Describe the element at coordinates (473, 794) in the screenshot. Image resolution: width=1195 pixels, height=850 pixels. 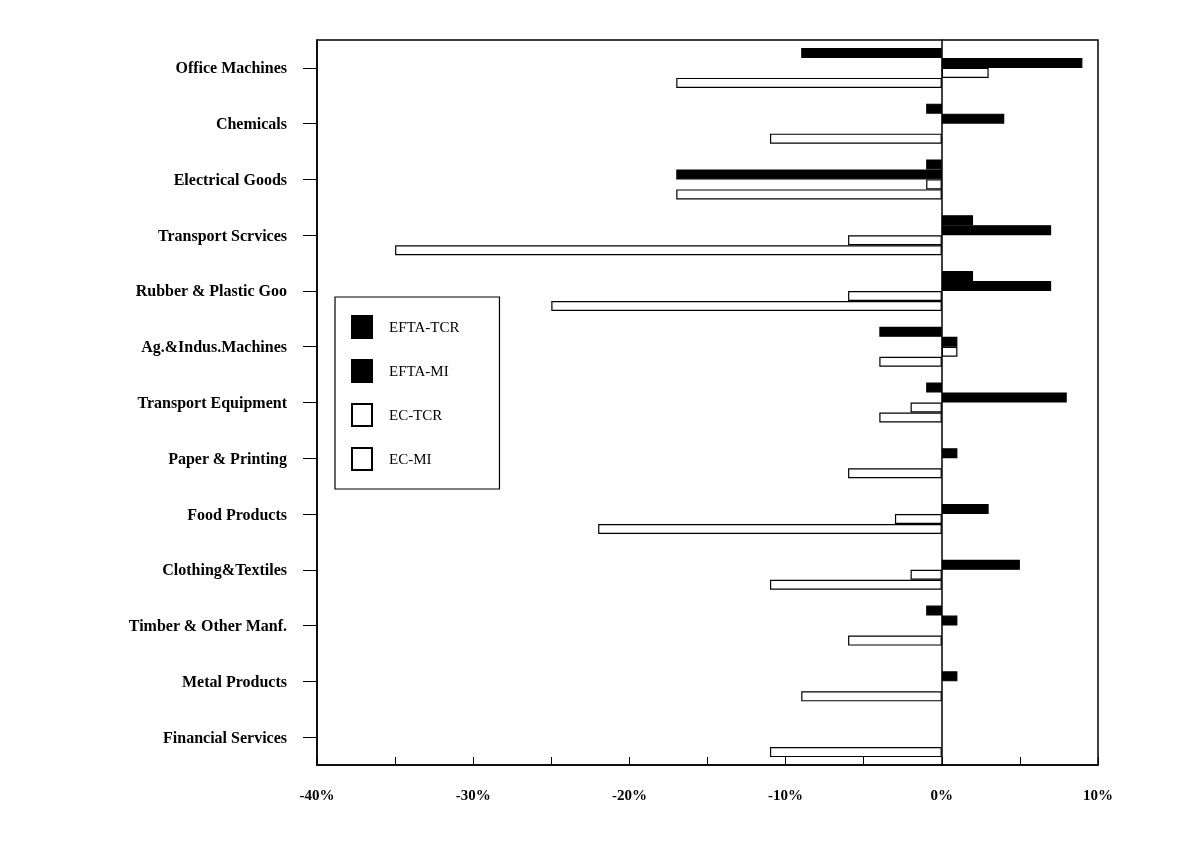
I see `x-tick-label: -30%` at that location.